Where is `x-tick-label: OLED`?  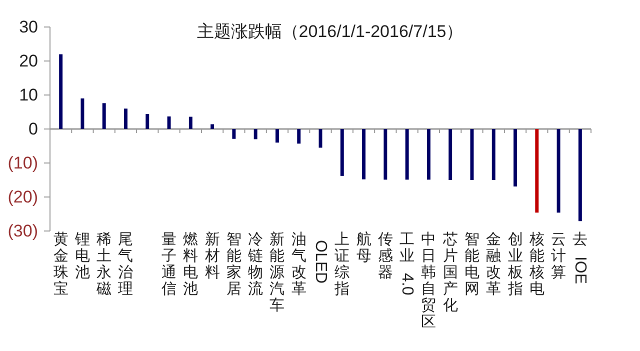 x-tick-label: OLED is located at coordinates (320, 262).